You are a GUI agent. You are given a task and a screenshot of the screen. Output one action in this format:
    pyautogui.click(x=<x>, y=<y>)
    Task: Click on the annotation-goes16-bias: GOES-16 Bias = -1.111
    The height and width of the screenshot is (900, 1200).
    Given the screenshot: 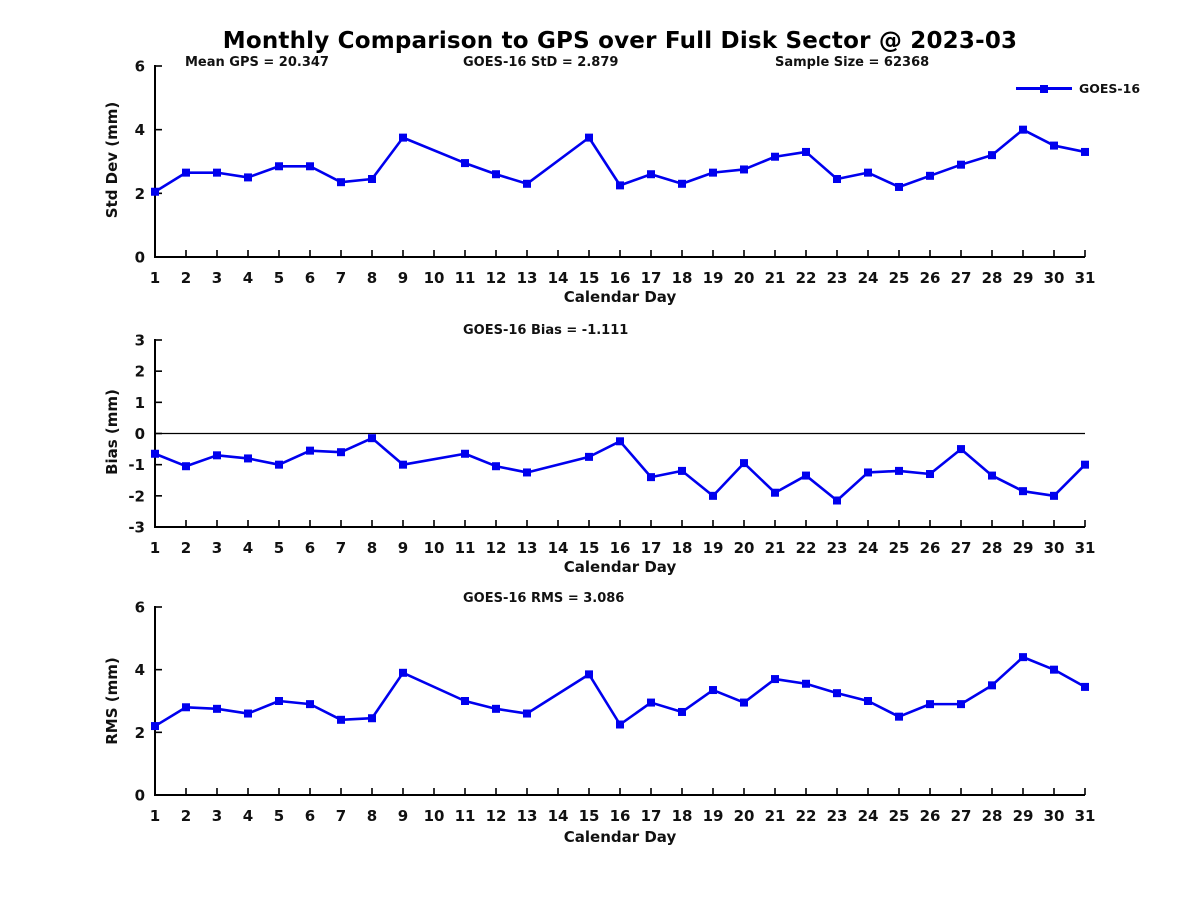 What is the action you would take?
    pyautogui.click(x=546, y=330)
    